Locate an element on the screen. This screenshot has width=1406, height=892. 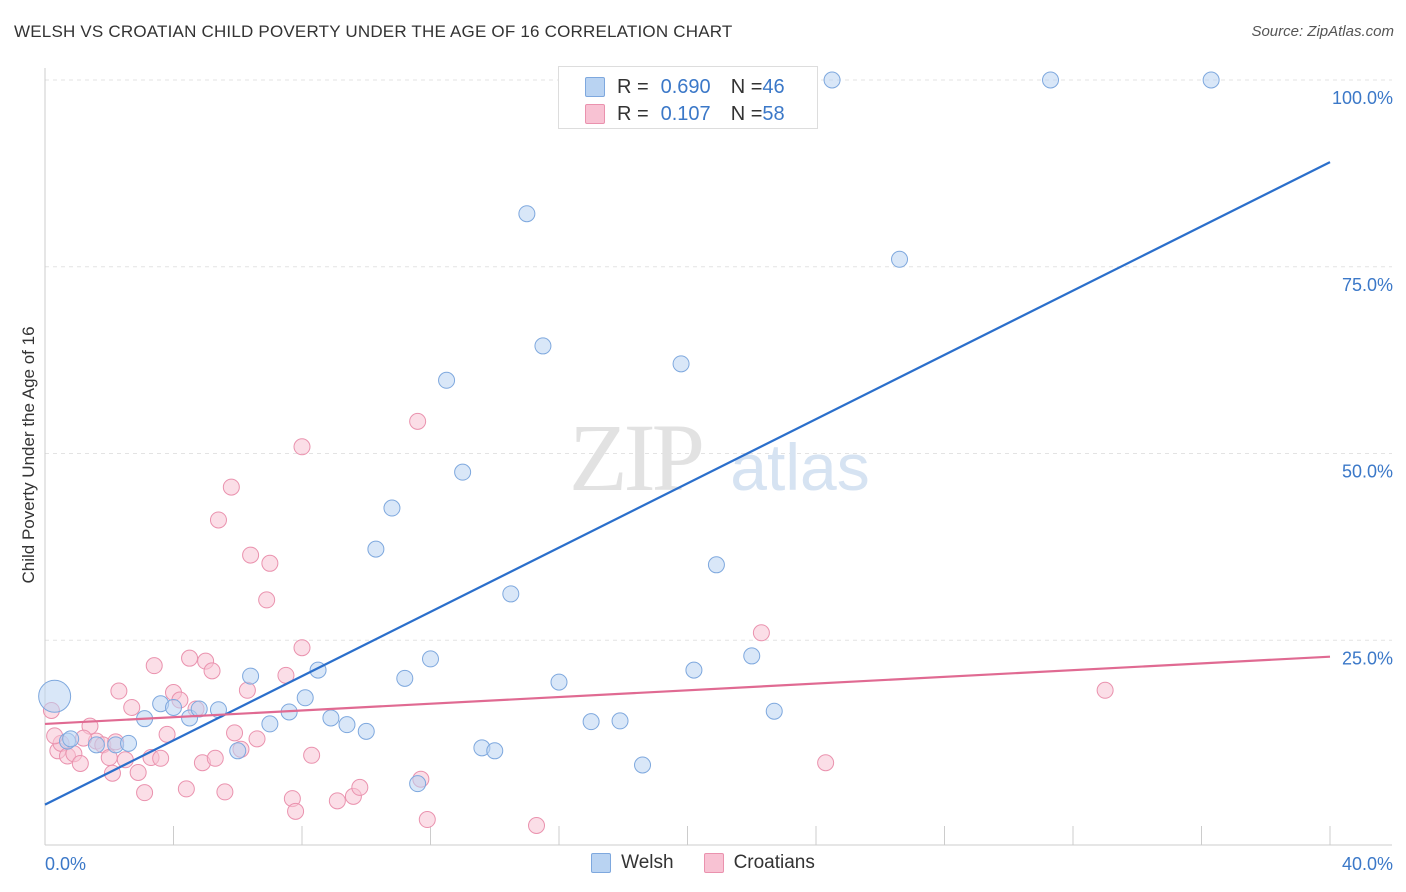
croatians-legend-swatch is located at coordinates (713, 863).